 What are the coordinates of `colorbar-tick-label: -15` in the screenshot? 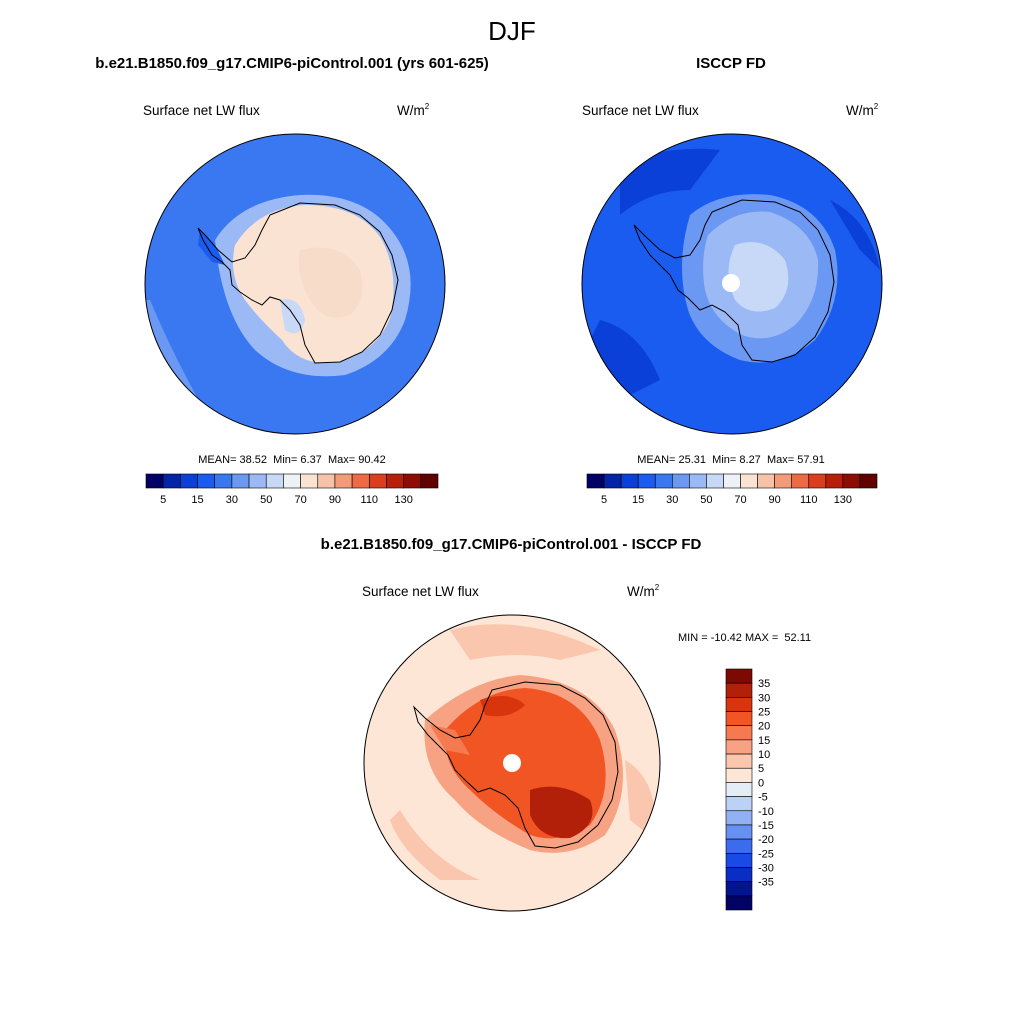 It's located at (766, 826).